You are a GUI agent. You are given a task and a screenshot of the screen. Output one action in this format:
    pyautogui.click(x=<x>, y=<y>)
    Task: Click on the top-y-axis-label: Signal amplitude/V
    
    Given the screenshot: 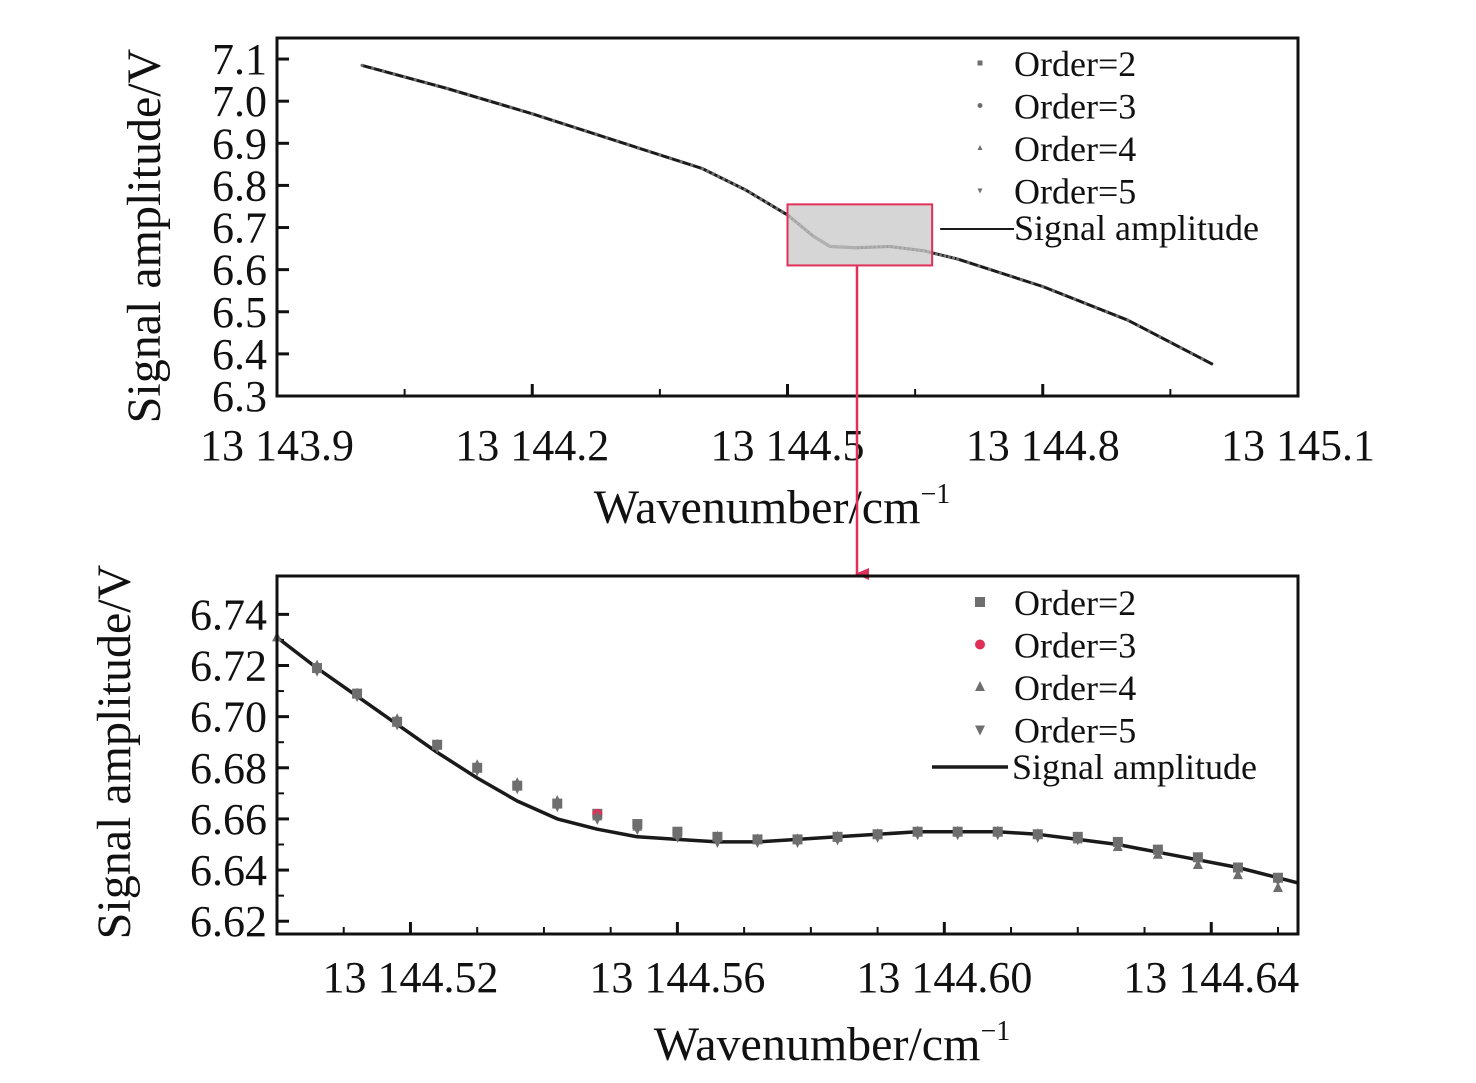 What is the action you would take?
    pyautogui.click(x=144, y=235)
    